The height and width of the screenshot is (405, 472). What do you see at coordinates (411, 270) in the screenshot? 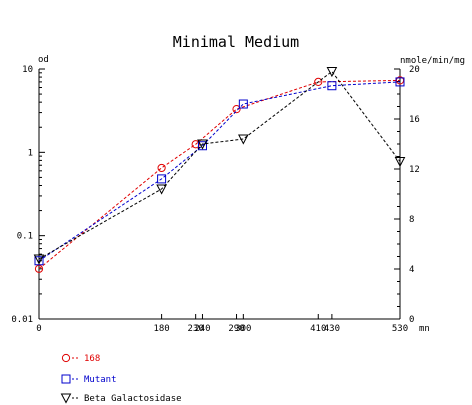
I see `right-tick-label: 4` at bounding box center [411, 270].